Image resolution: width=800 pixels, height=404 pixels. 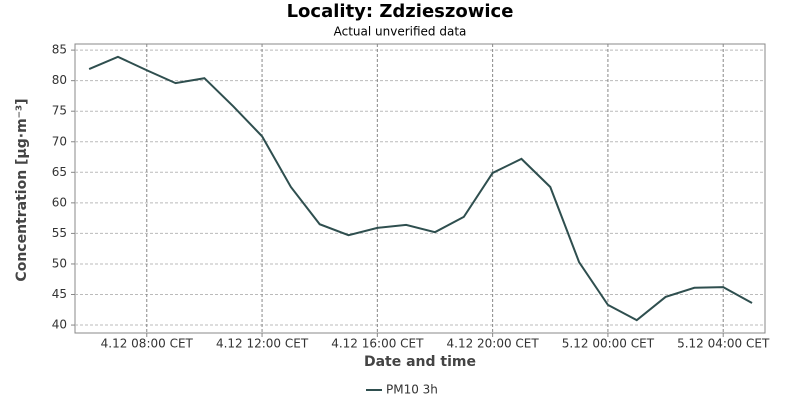 I want to click on chart-title: Locality: Zdzieszowice, so click(x=400, y=11).